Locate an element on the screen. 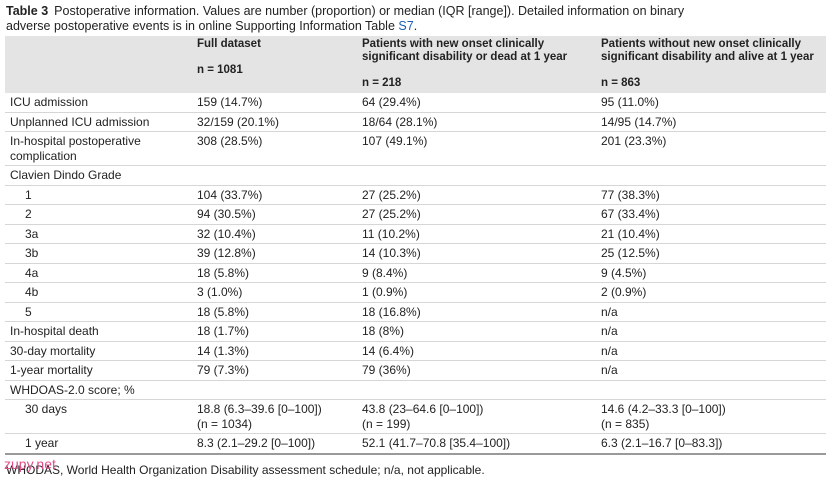  header-cell is located at coordinates (98, 64).